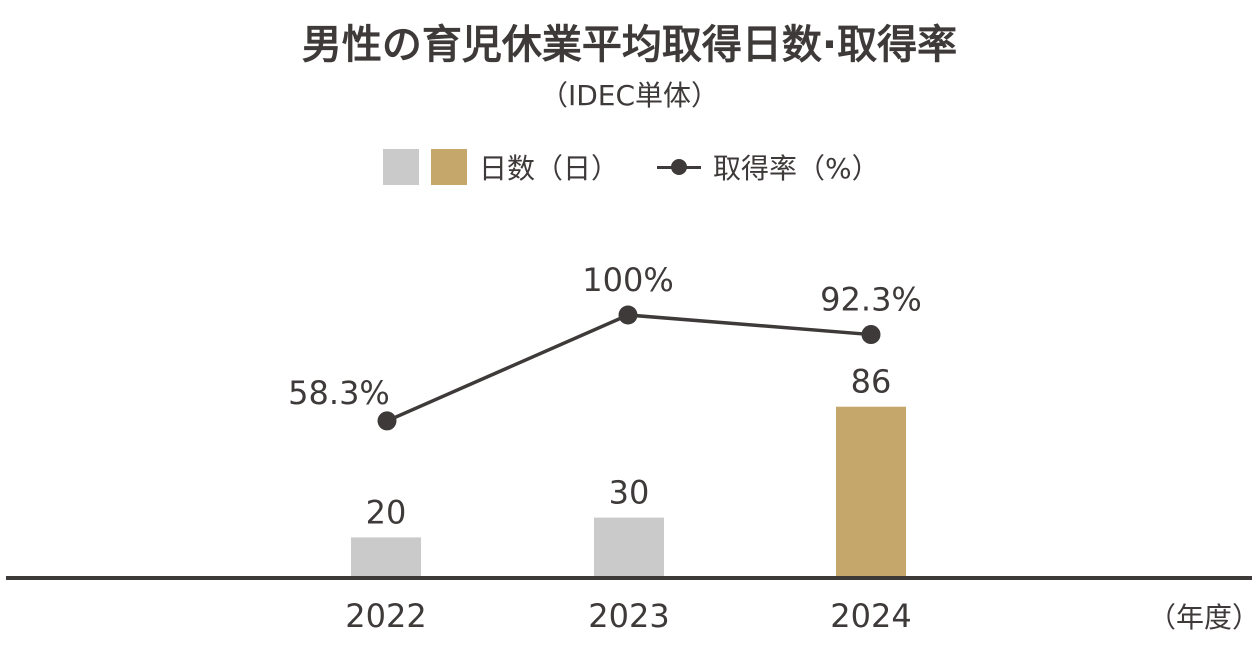  I want to click on rate-point-2024, so click(871, 335).